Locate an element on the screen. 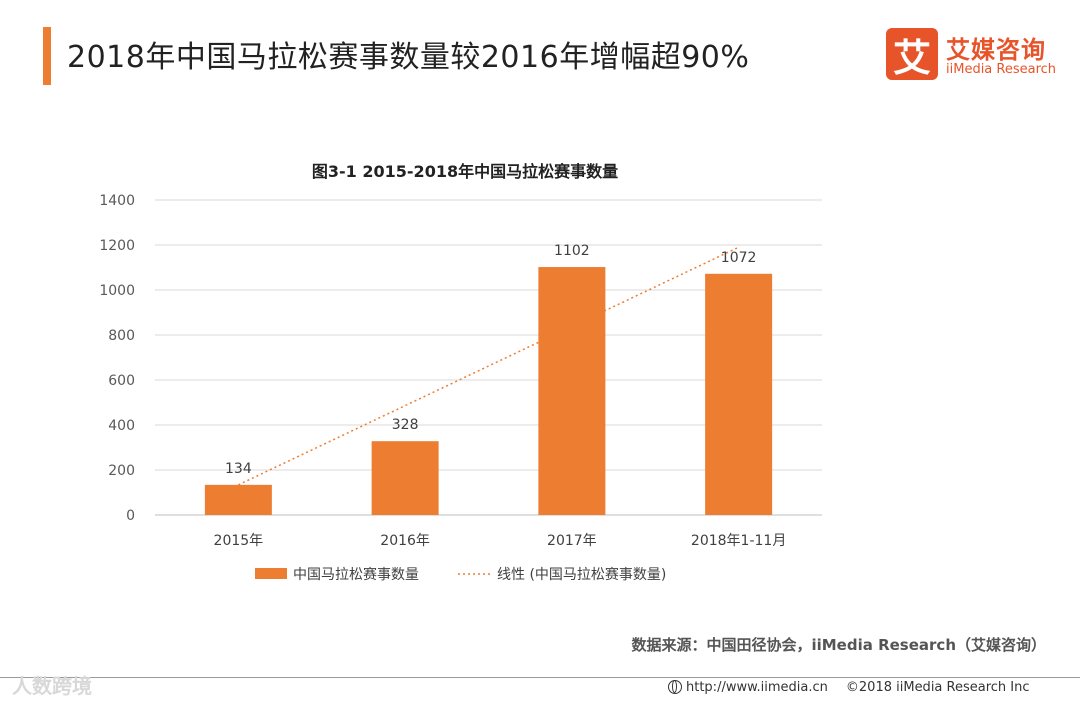  legend-swatch-bar is located at coordinates (271, 573).